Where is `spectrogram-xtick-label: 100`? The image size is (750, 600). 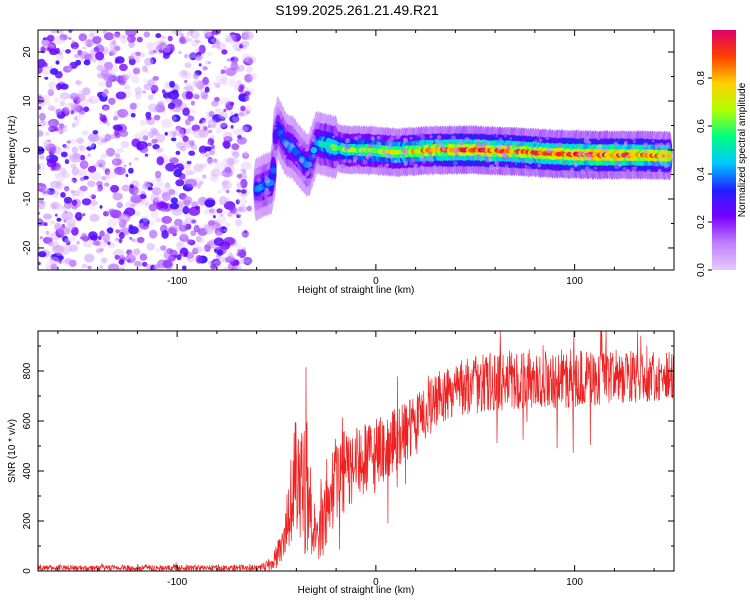 spectrogram-xtick-label: 100 is located at coordinates (574, 281).